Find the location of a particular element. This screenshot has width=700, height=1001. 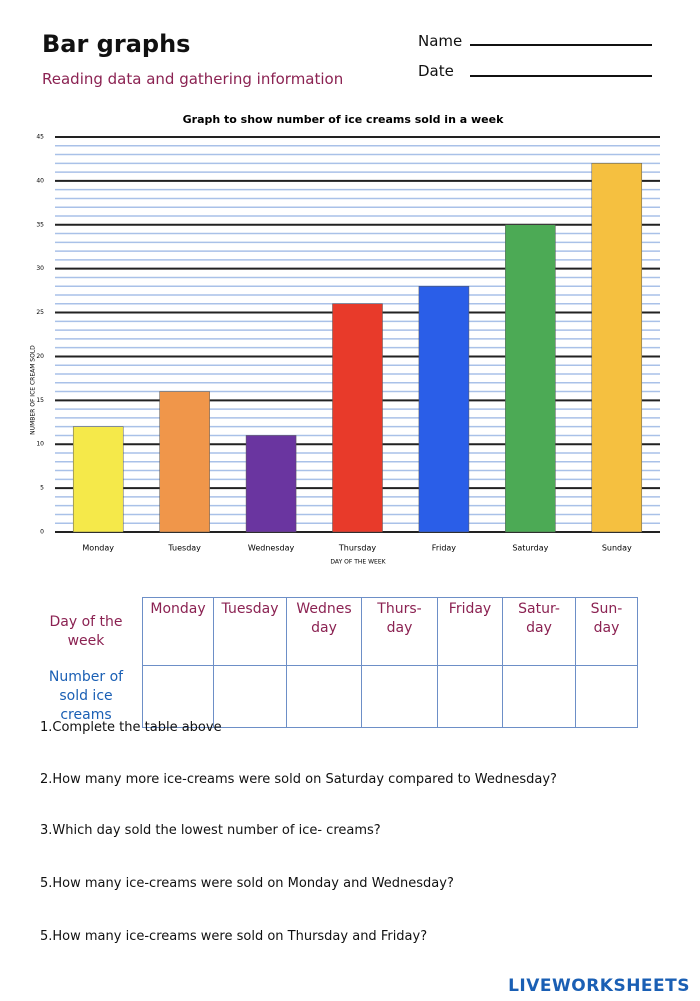

y-tick-label: 45 is located at coordinates (40, 137).